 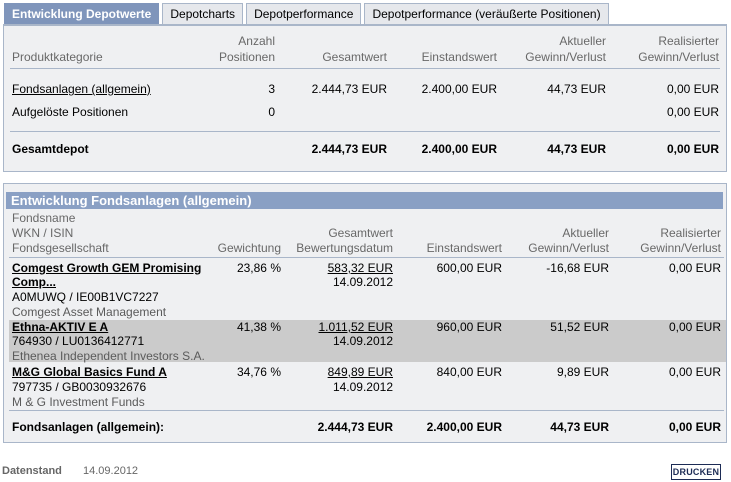 I want to click on fund-aktueller: -16,68 EUR, so click(x=577, y=268).